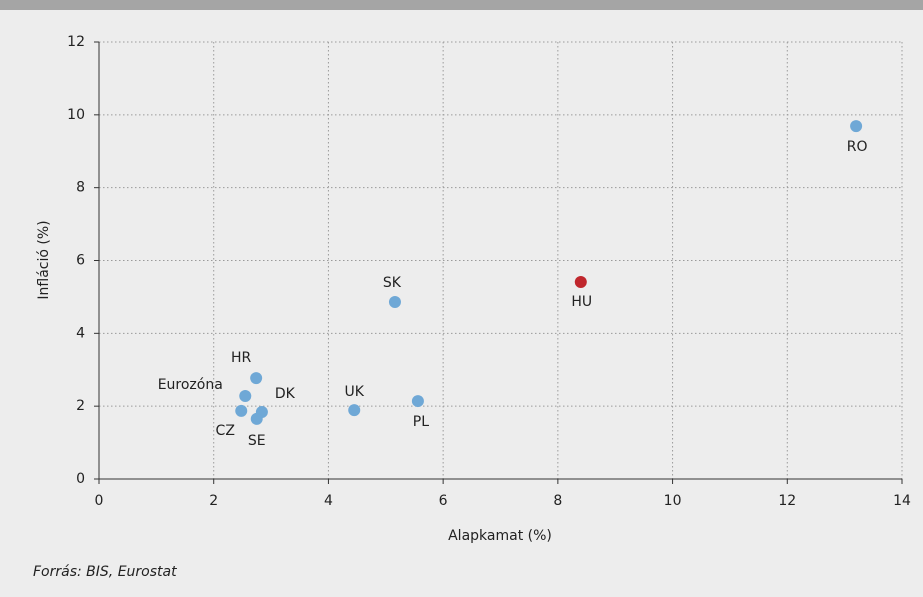 The image size is (923, 597). Describe the element at coordinates (787, 501) in the screenshot. I see `x-tick-label: 12` at that location.